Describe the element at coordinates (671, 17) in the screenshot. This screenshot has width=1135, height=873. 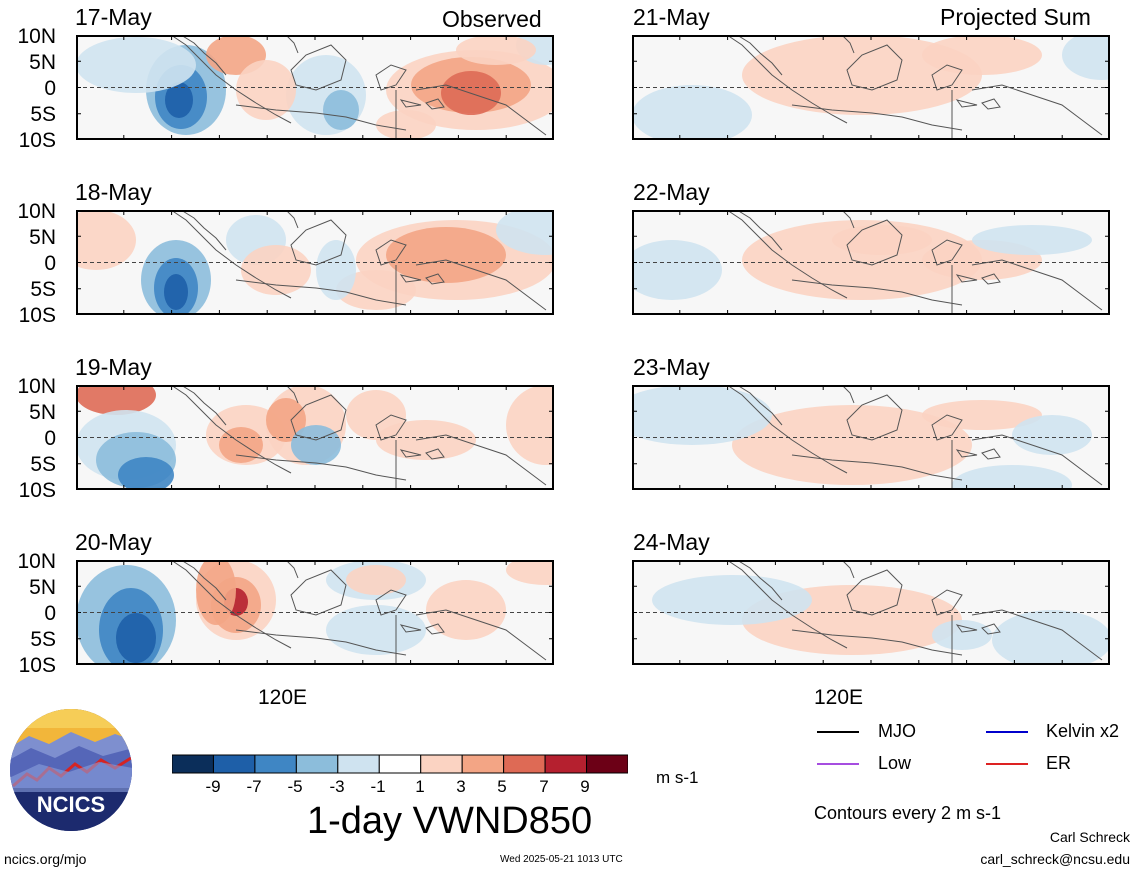
I see `panel-date-label: 21-May` at that location.